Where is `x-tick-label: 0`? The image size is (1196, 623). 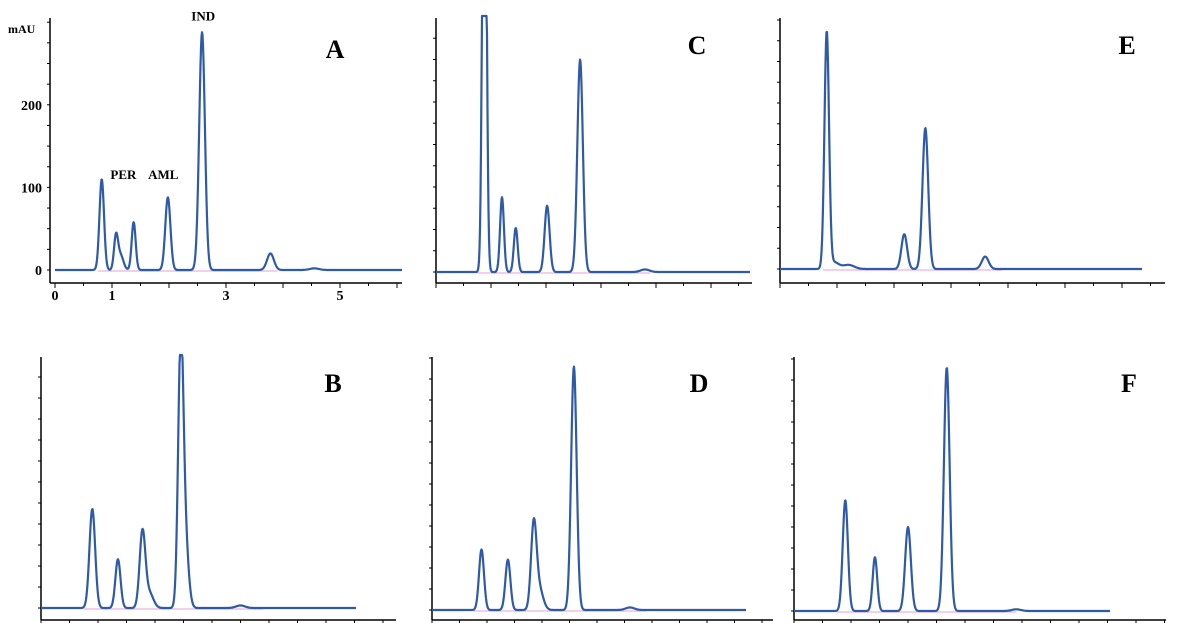 x-tick-label: 0 is located at coordinates (55, 296).